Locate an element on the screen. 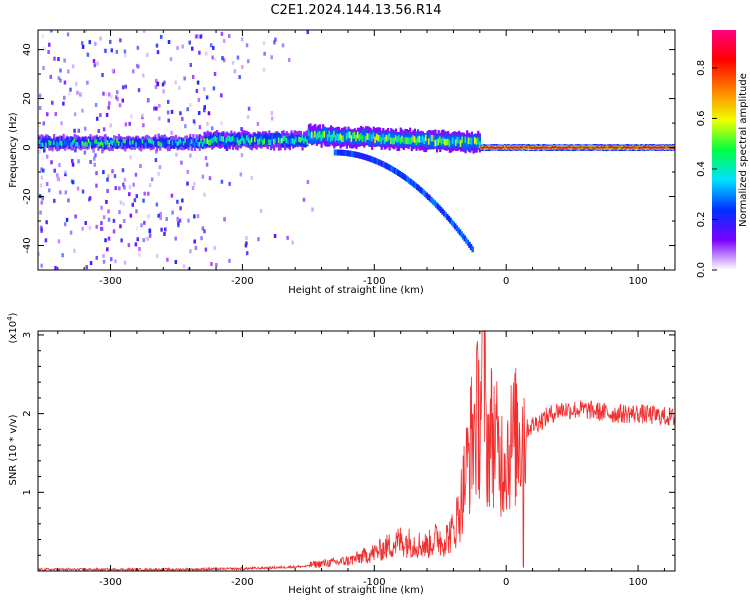 The width and height of the screenshot is (750, 600). colorbar-tick-label: 0.0 is located at coordinates (701, 270).